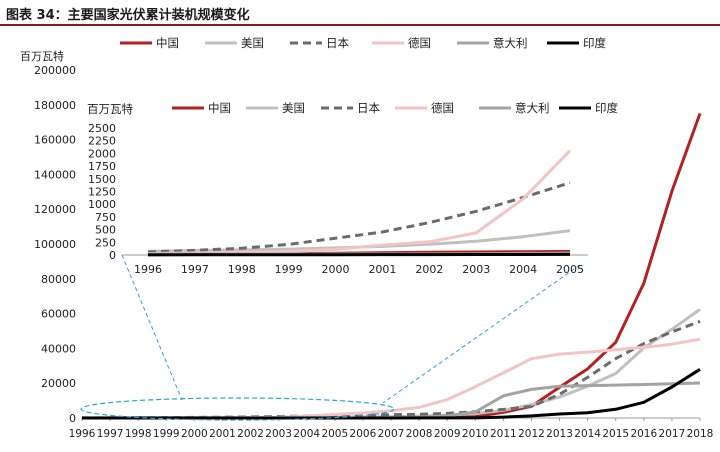 This screenshot has width=720, height=452. Describe the element at coordinates (242, 269) in the screenshot. I see `inset-x-tick-label: 1998` at that location.